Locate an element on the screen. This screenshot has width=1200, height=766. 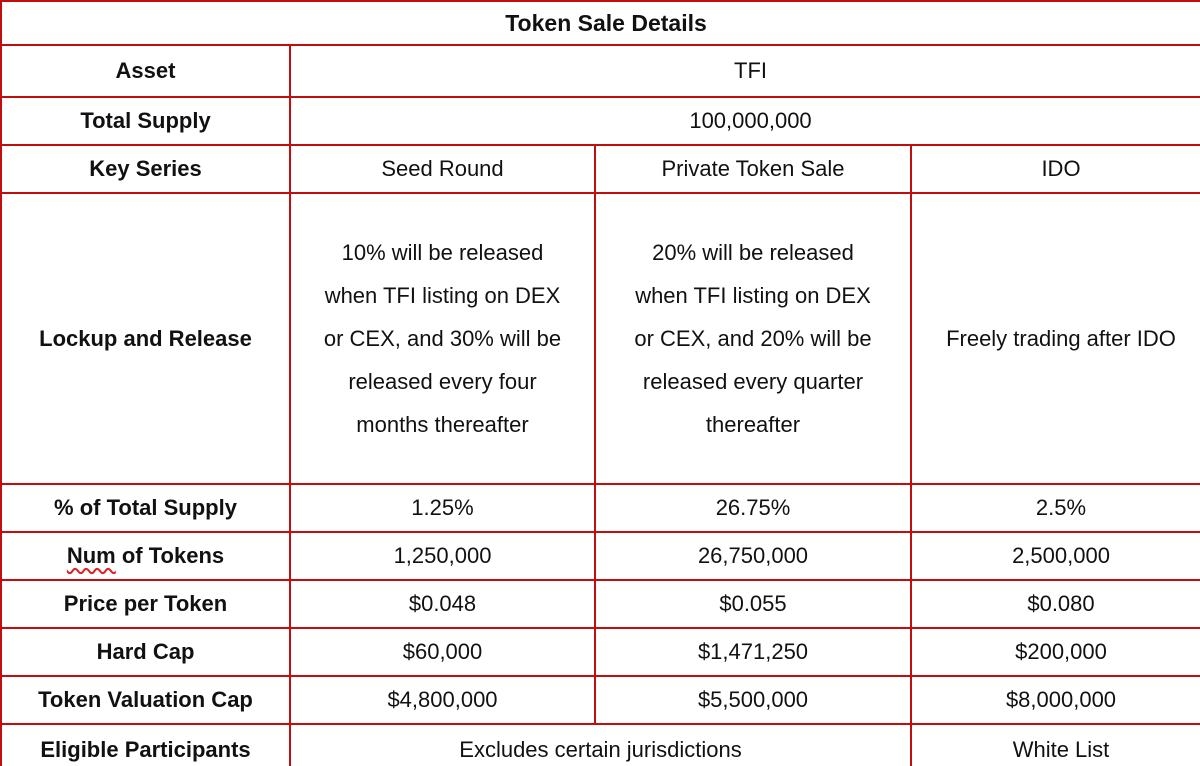
num-of-tokens-label-wrap: Num of Tokens is located at coordinates (145, 556).